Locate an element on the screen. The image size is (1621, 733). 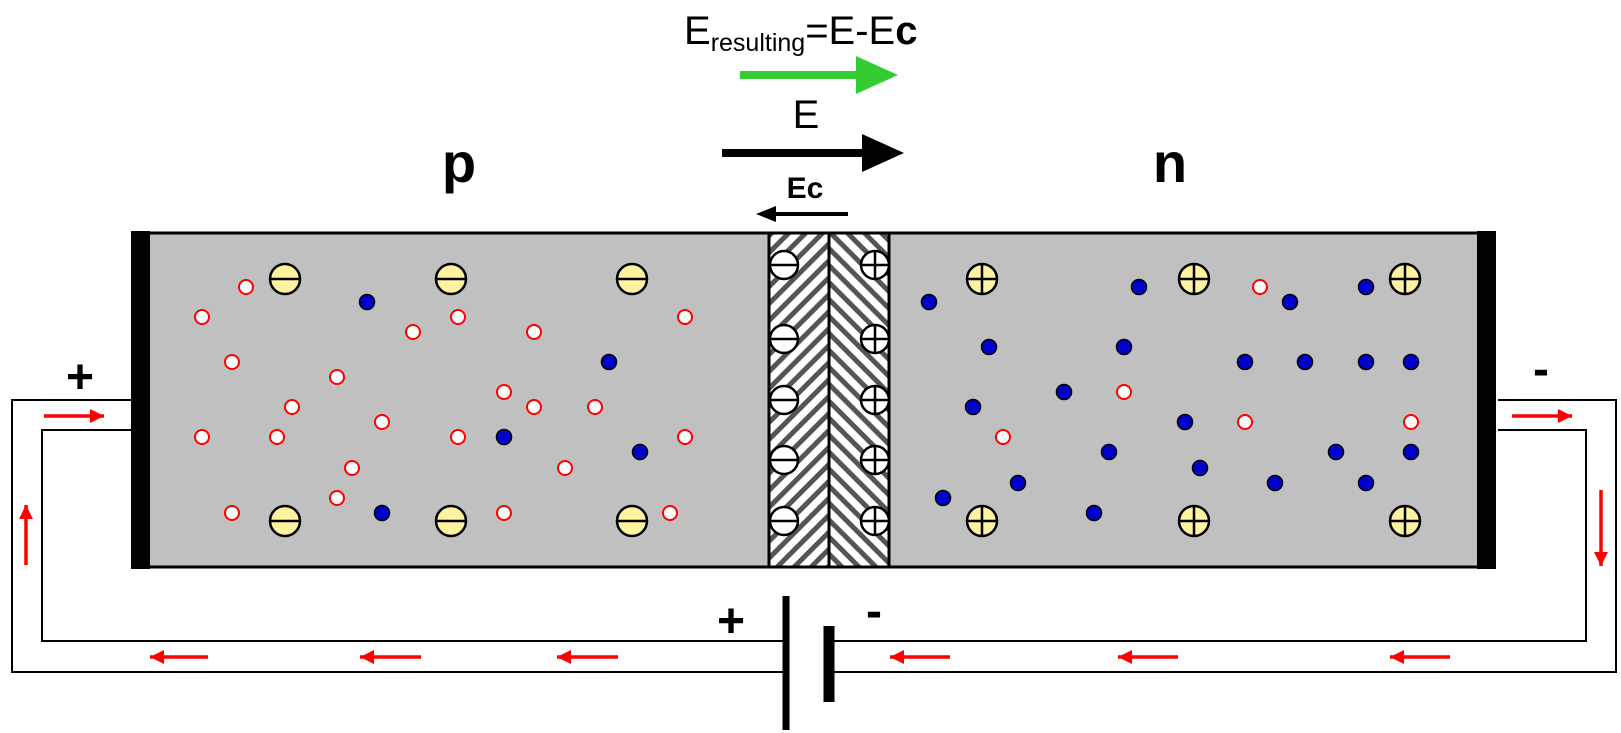
battery-icon is located at coordinates (808, 663).